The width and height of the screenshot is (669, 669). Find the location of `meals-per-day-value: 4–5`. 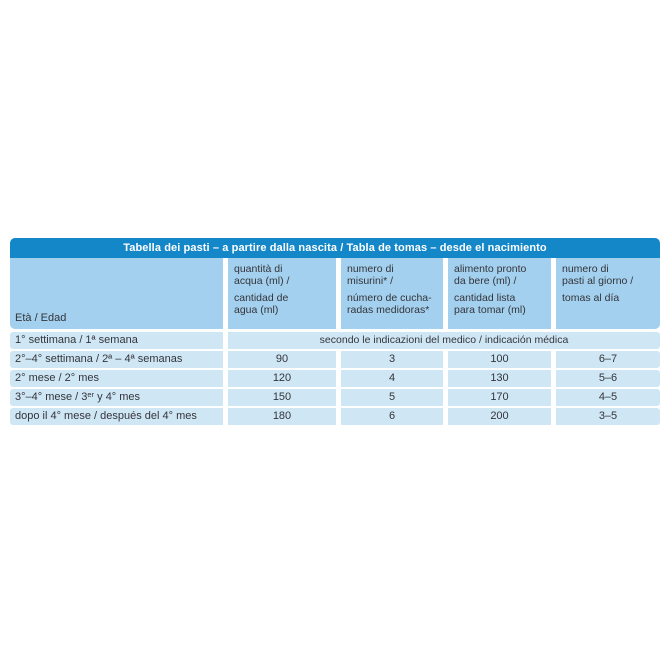

meals-per-day-value: 4–5 is located at coordinates (608, 397).